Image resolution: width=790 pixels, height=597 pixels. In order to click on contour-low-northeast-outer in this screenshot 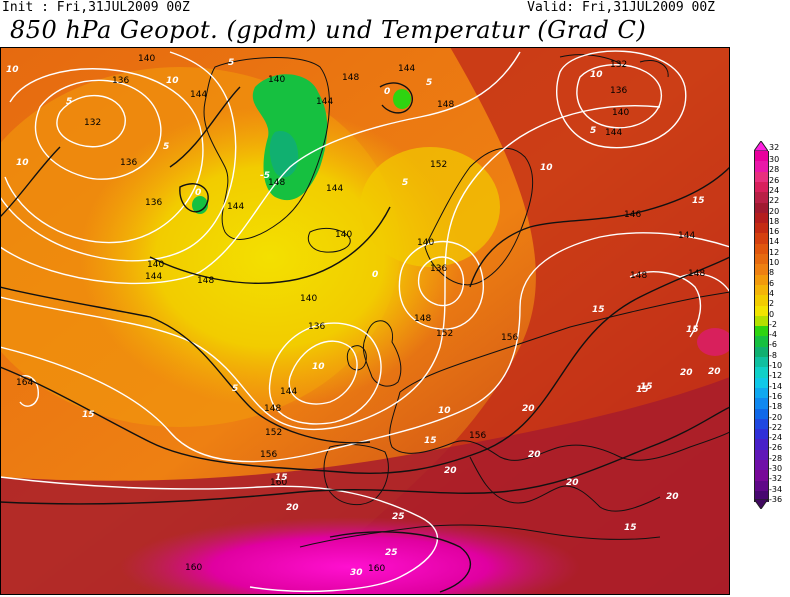, I will do `click(621, 99)`.